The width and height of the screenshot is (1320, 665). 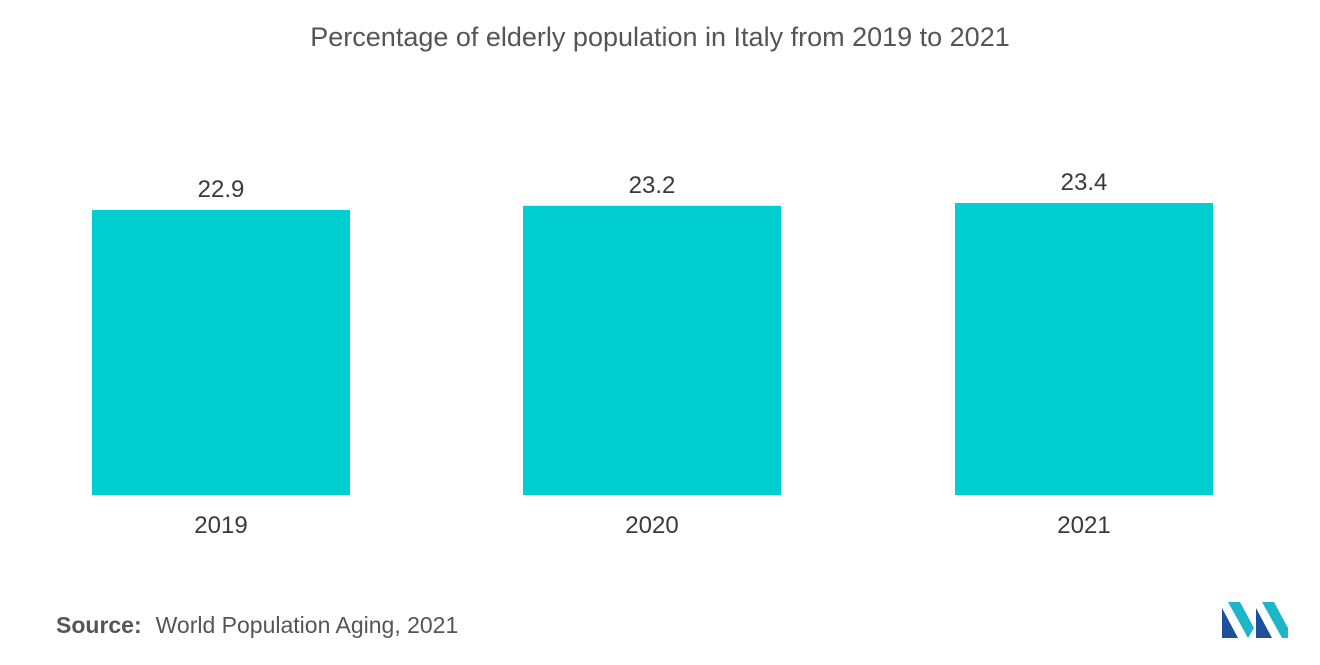 I want to click on source-text: World Population Aging, 2021, so click(x=307, y=625).